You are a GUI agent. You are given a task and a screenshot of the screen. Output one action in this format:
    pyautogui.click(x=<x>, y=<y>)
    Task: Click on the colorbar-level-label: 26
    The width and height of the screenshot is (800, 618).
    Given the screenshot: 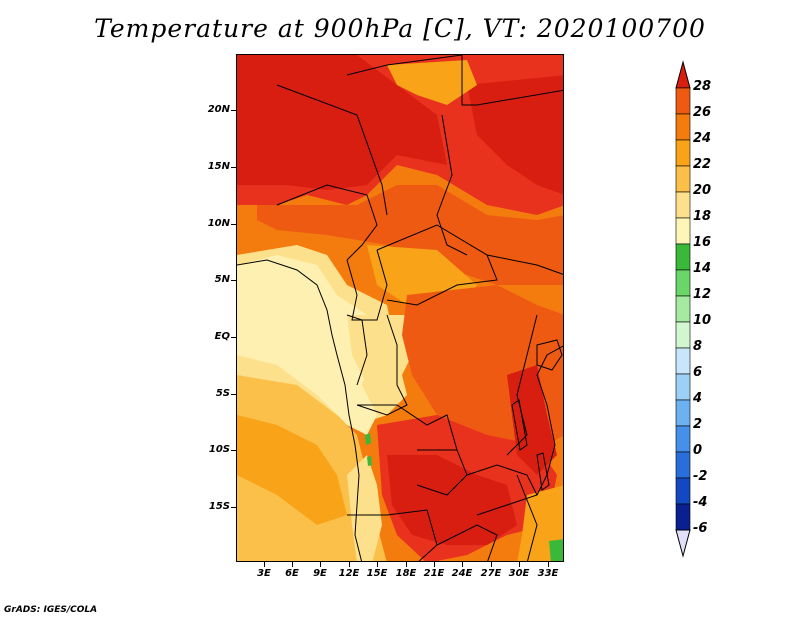 What is the action you would take?
    pyautogui.click(x=702, y=112)
    